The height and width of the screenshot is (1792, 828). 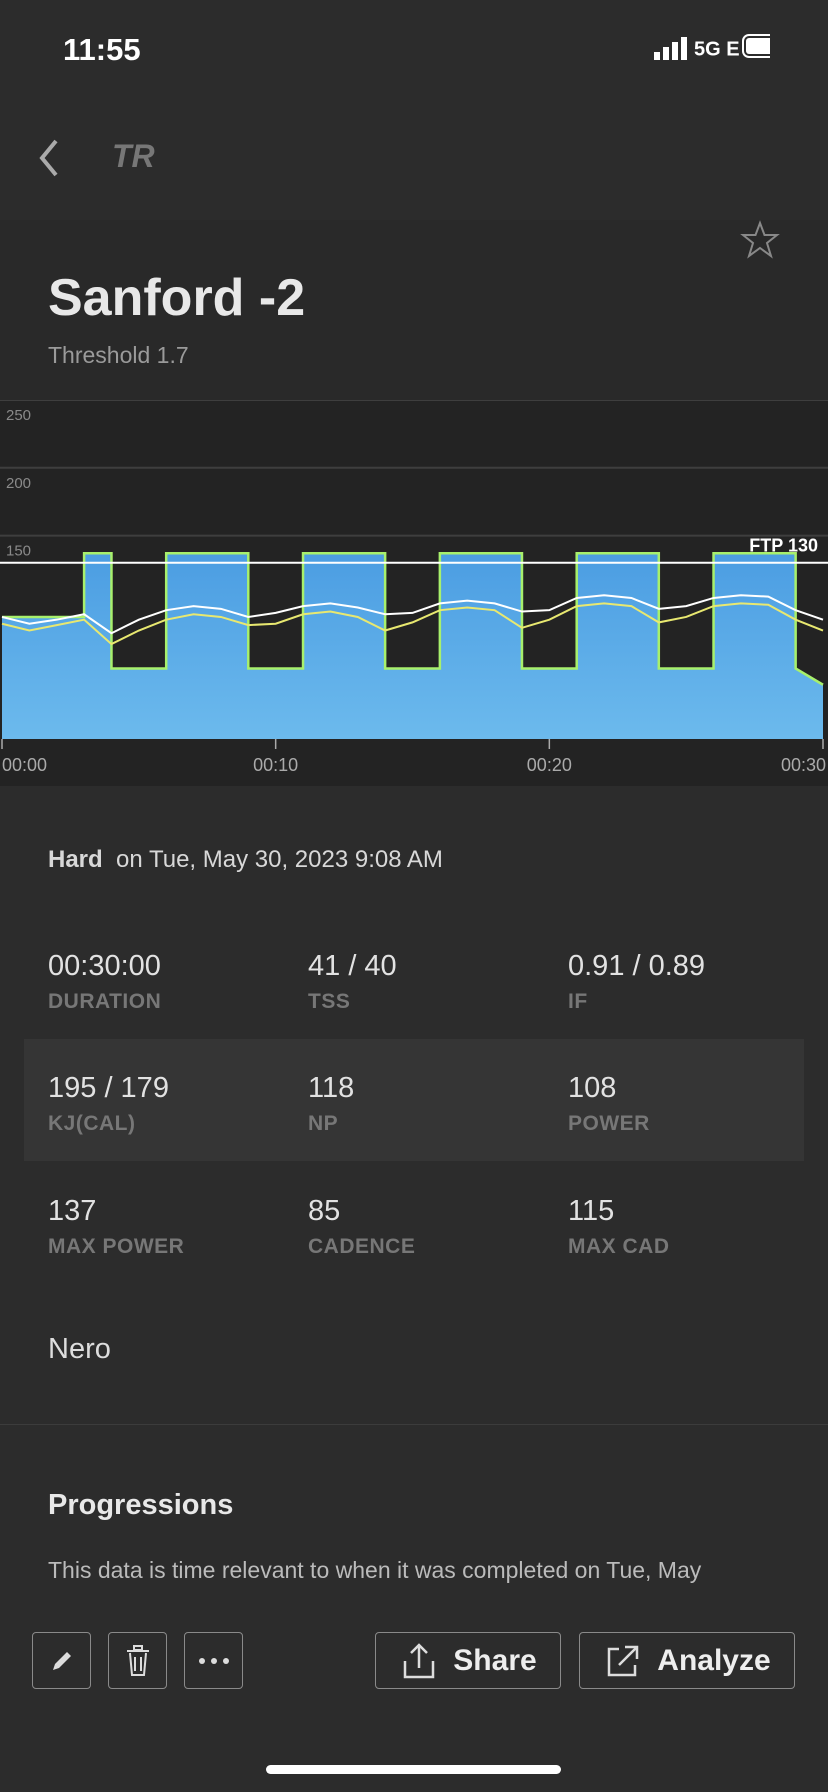 I want to click on stat-value: 118, so click(x=331, y=1088).